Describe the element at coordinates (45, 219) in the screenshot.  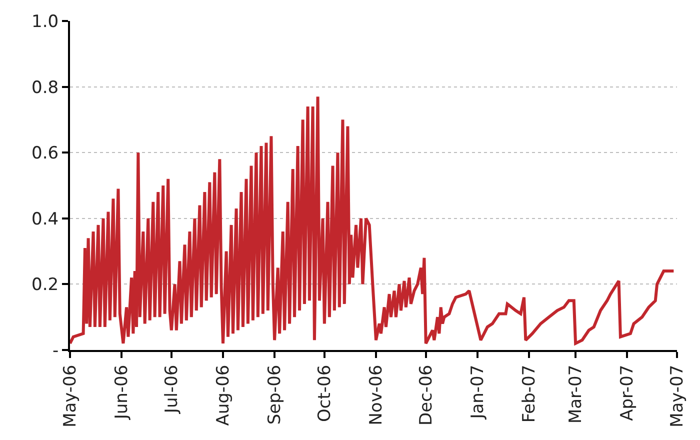
I see `y-tick-label: 0.4` at that location.